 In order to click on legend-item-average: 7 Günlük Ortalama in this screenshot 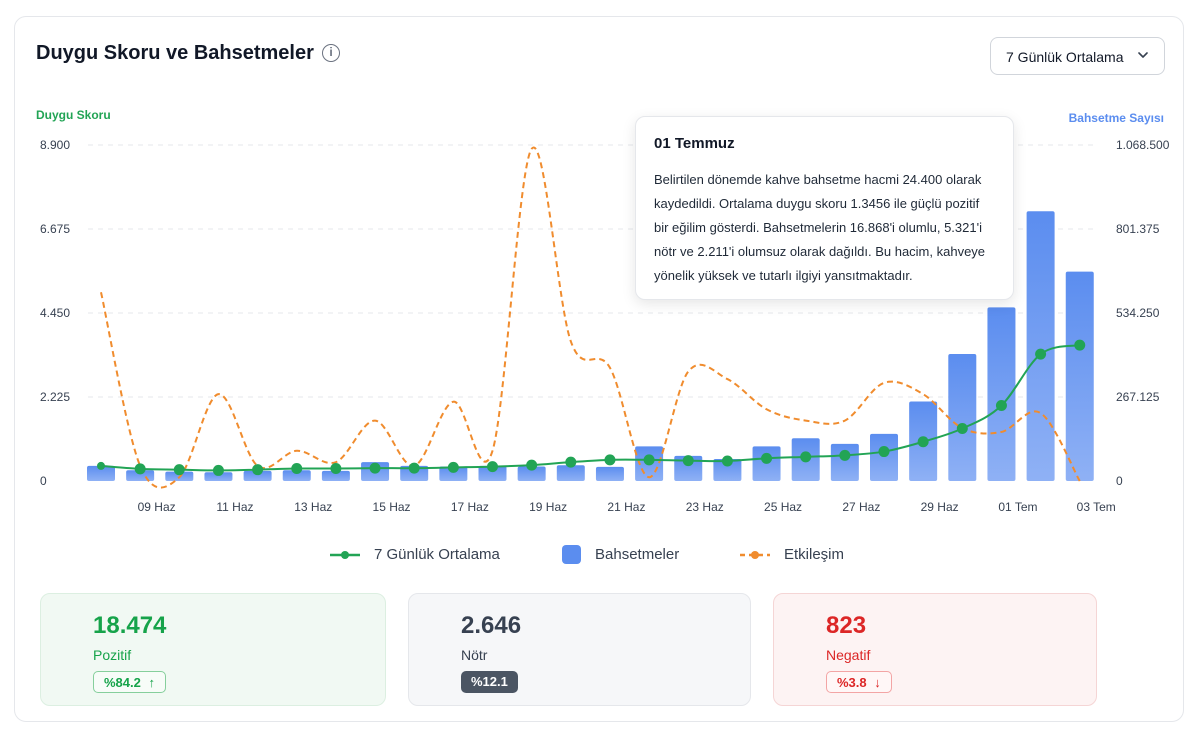, I will do `click(420, 555)`.